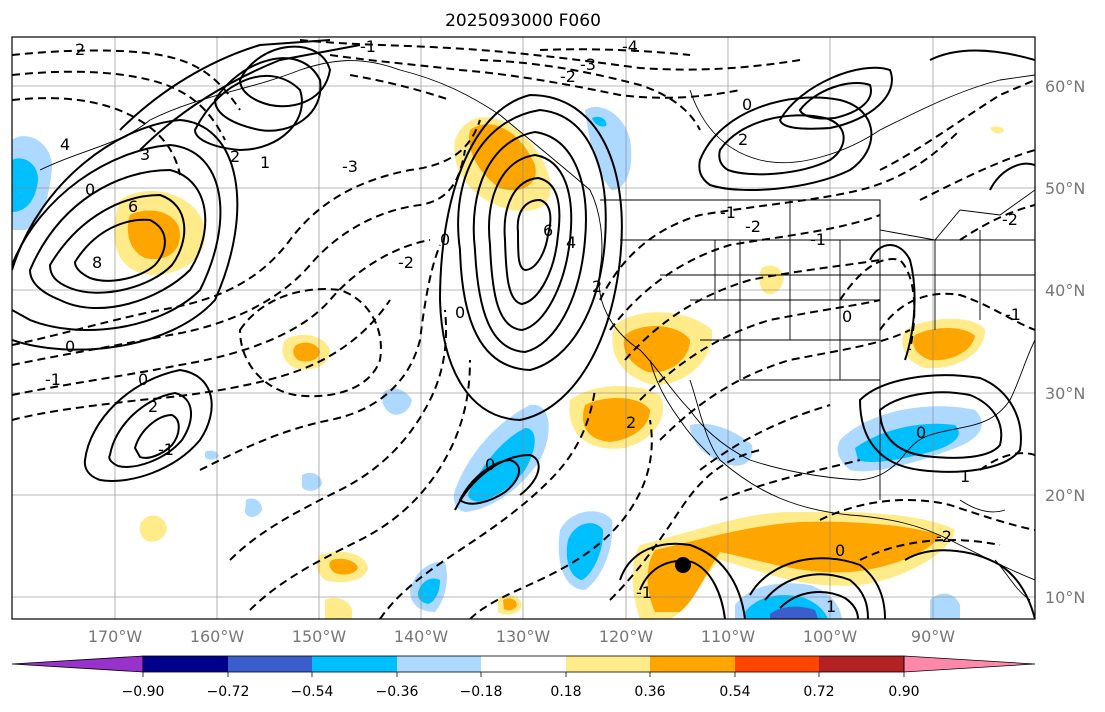  I want to click on lat-tick-label: 30°N, so click(1065, 393).